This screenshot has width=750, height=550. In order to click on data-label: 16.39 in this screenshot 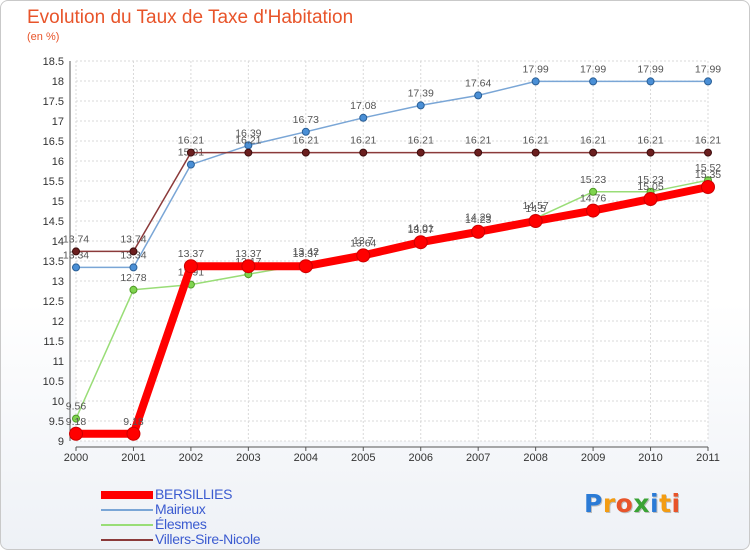, I will do `click(248, 133)`.